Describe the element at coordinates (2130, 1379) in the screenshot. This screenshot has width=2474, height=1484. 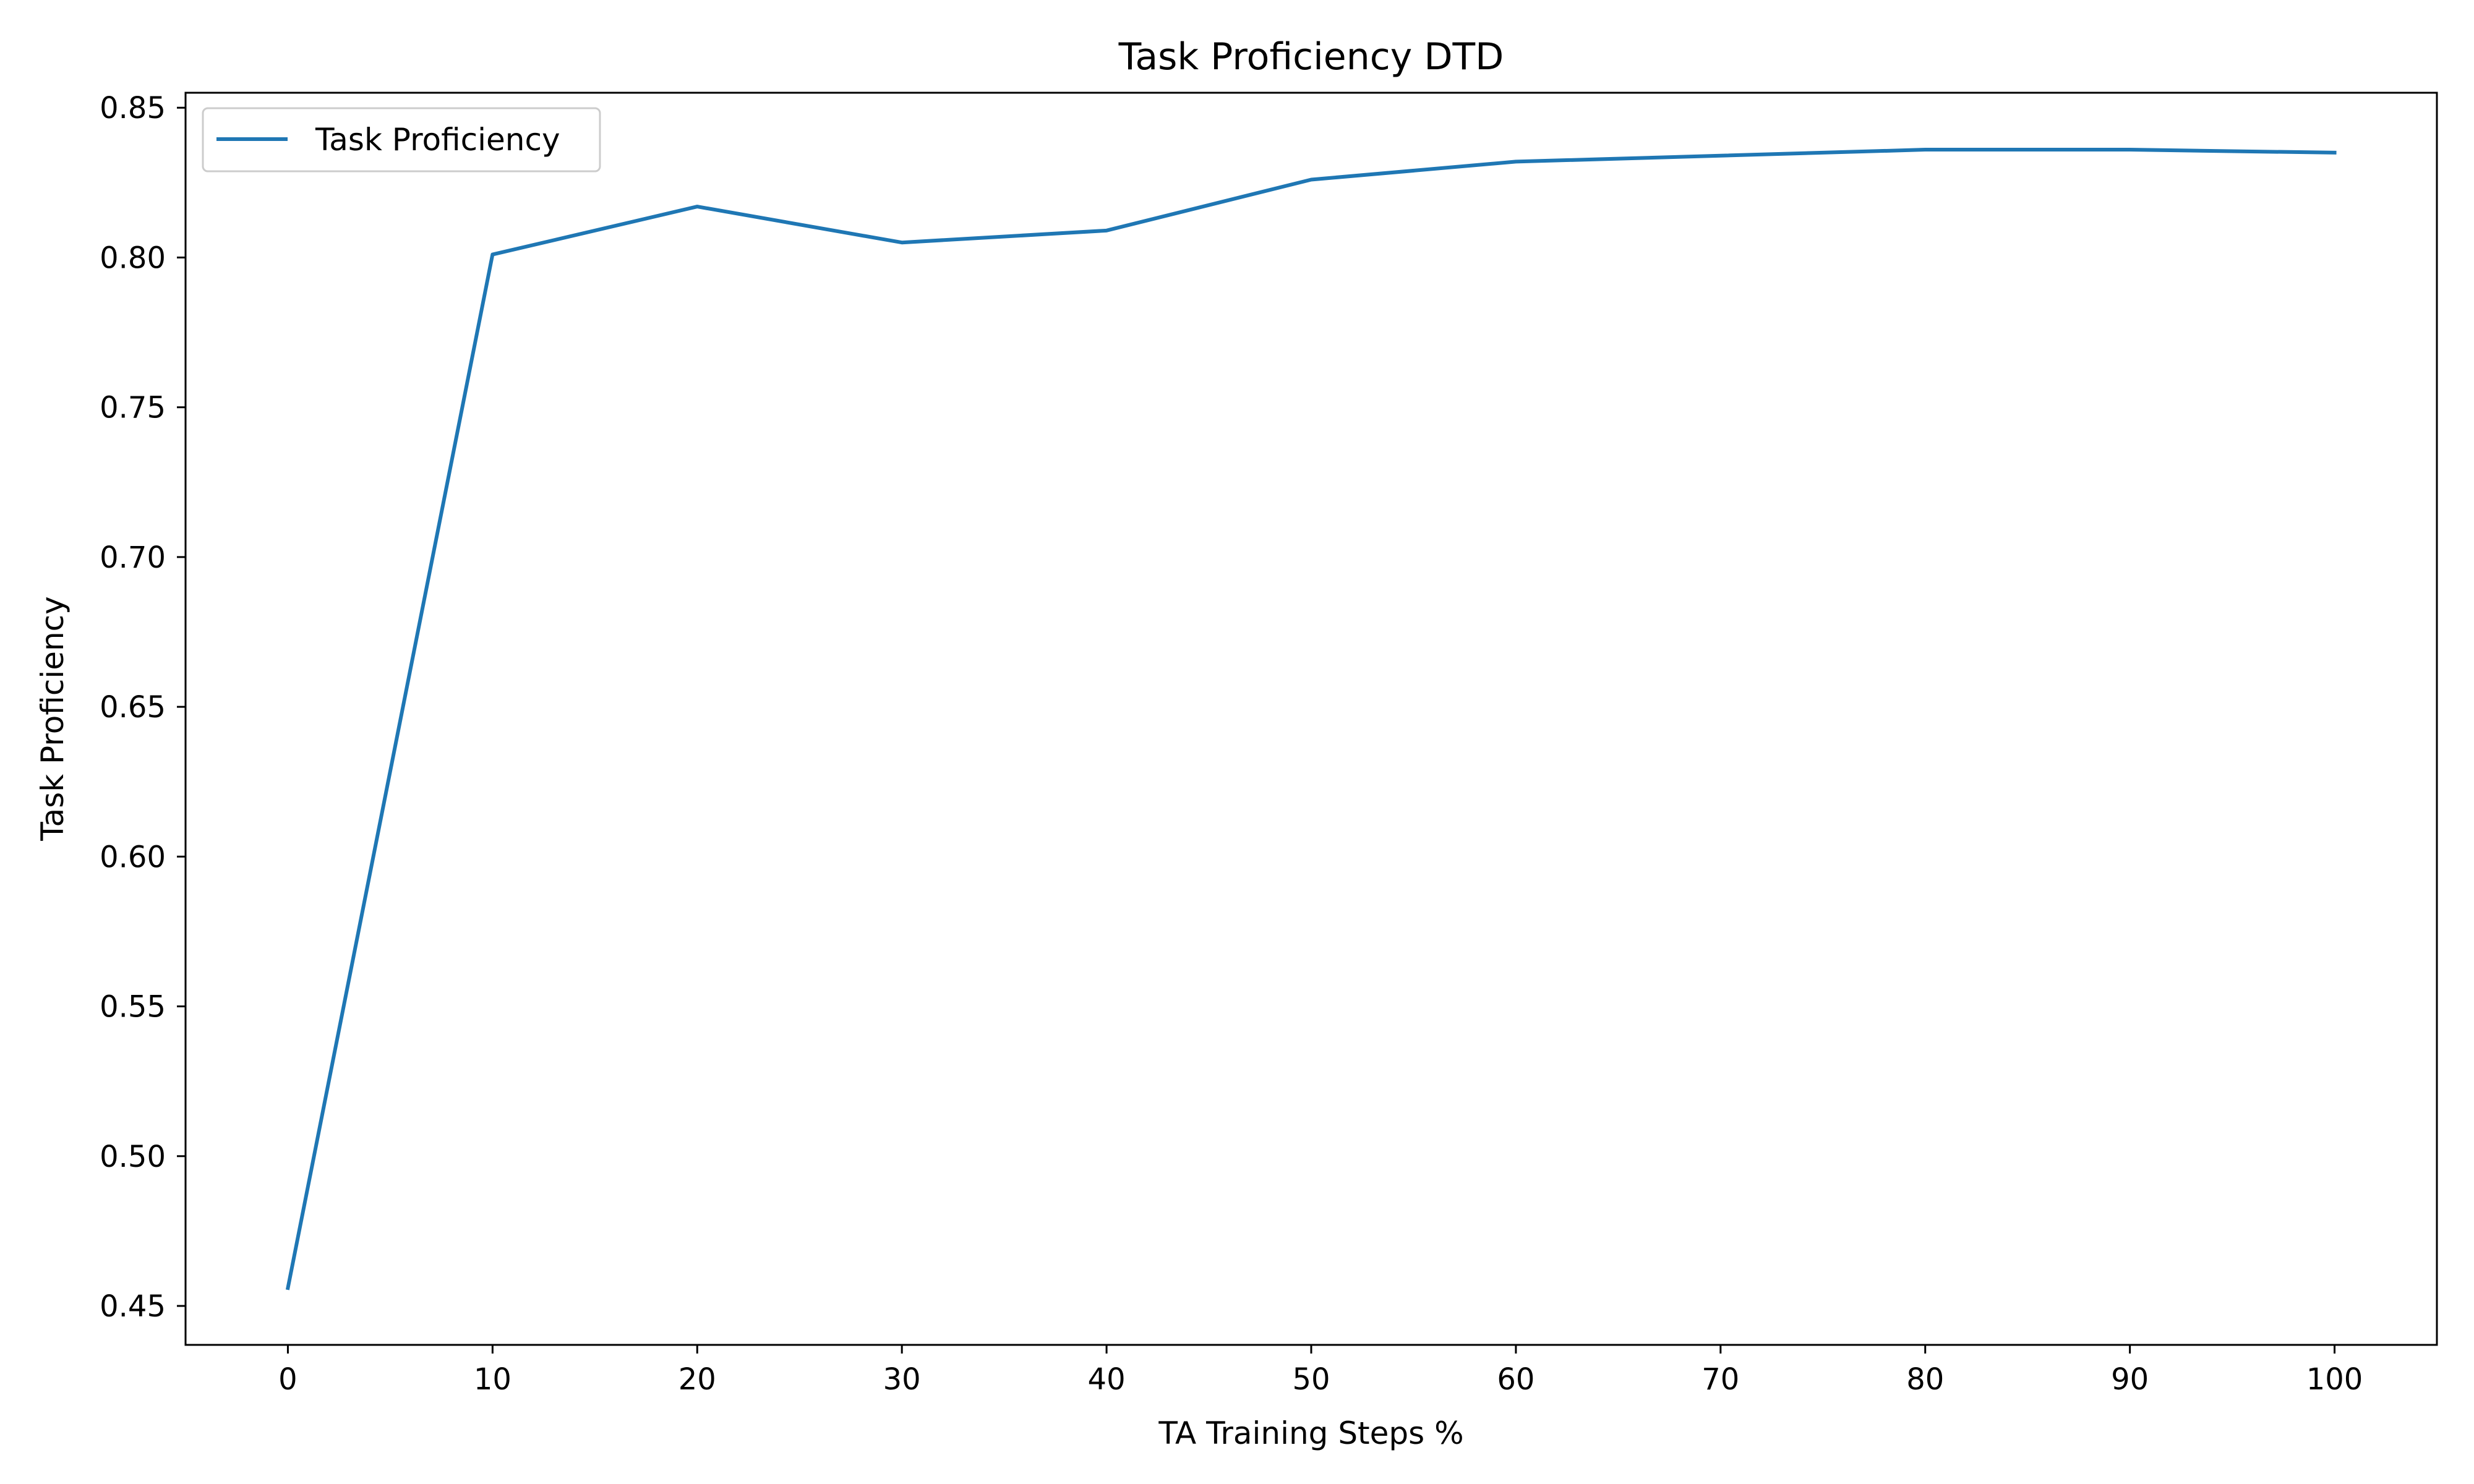
I see `x-tick-label: 90` at that location.